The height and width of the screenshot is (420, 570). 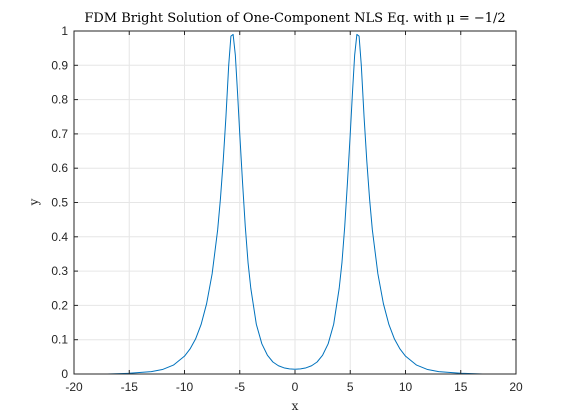 I want to click on y-tick-label: 0.5, so click(x=59, y=203).